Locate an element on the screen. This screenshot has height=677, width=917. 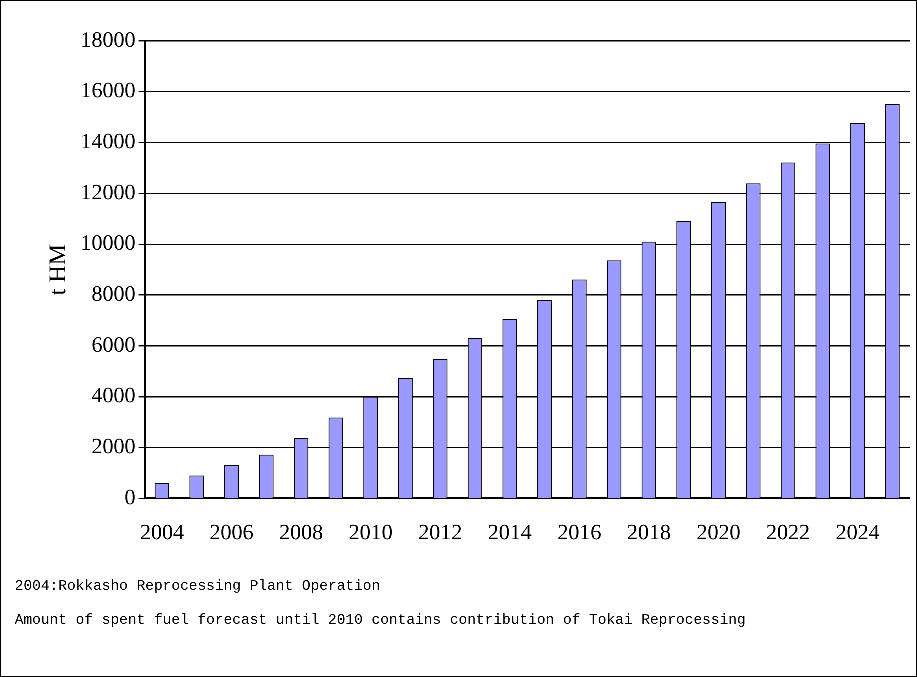
y-tick-label: 10000 is located at coordinates (108, 243).